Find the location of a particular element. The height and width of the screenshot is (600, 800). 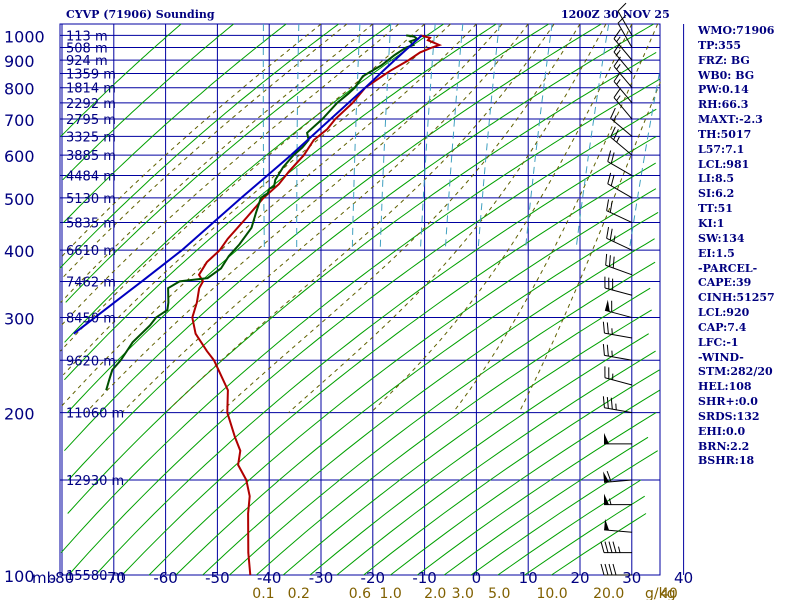

pressure-tick-label: 100 is located at coordinates (19, 576).